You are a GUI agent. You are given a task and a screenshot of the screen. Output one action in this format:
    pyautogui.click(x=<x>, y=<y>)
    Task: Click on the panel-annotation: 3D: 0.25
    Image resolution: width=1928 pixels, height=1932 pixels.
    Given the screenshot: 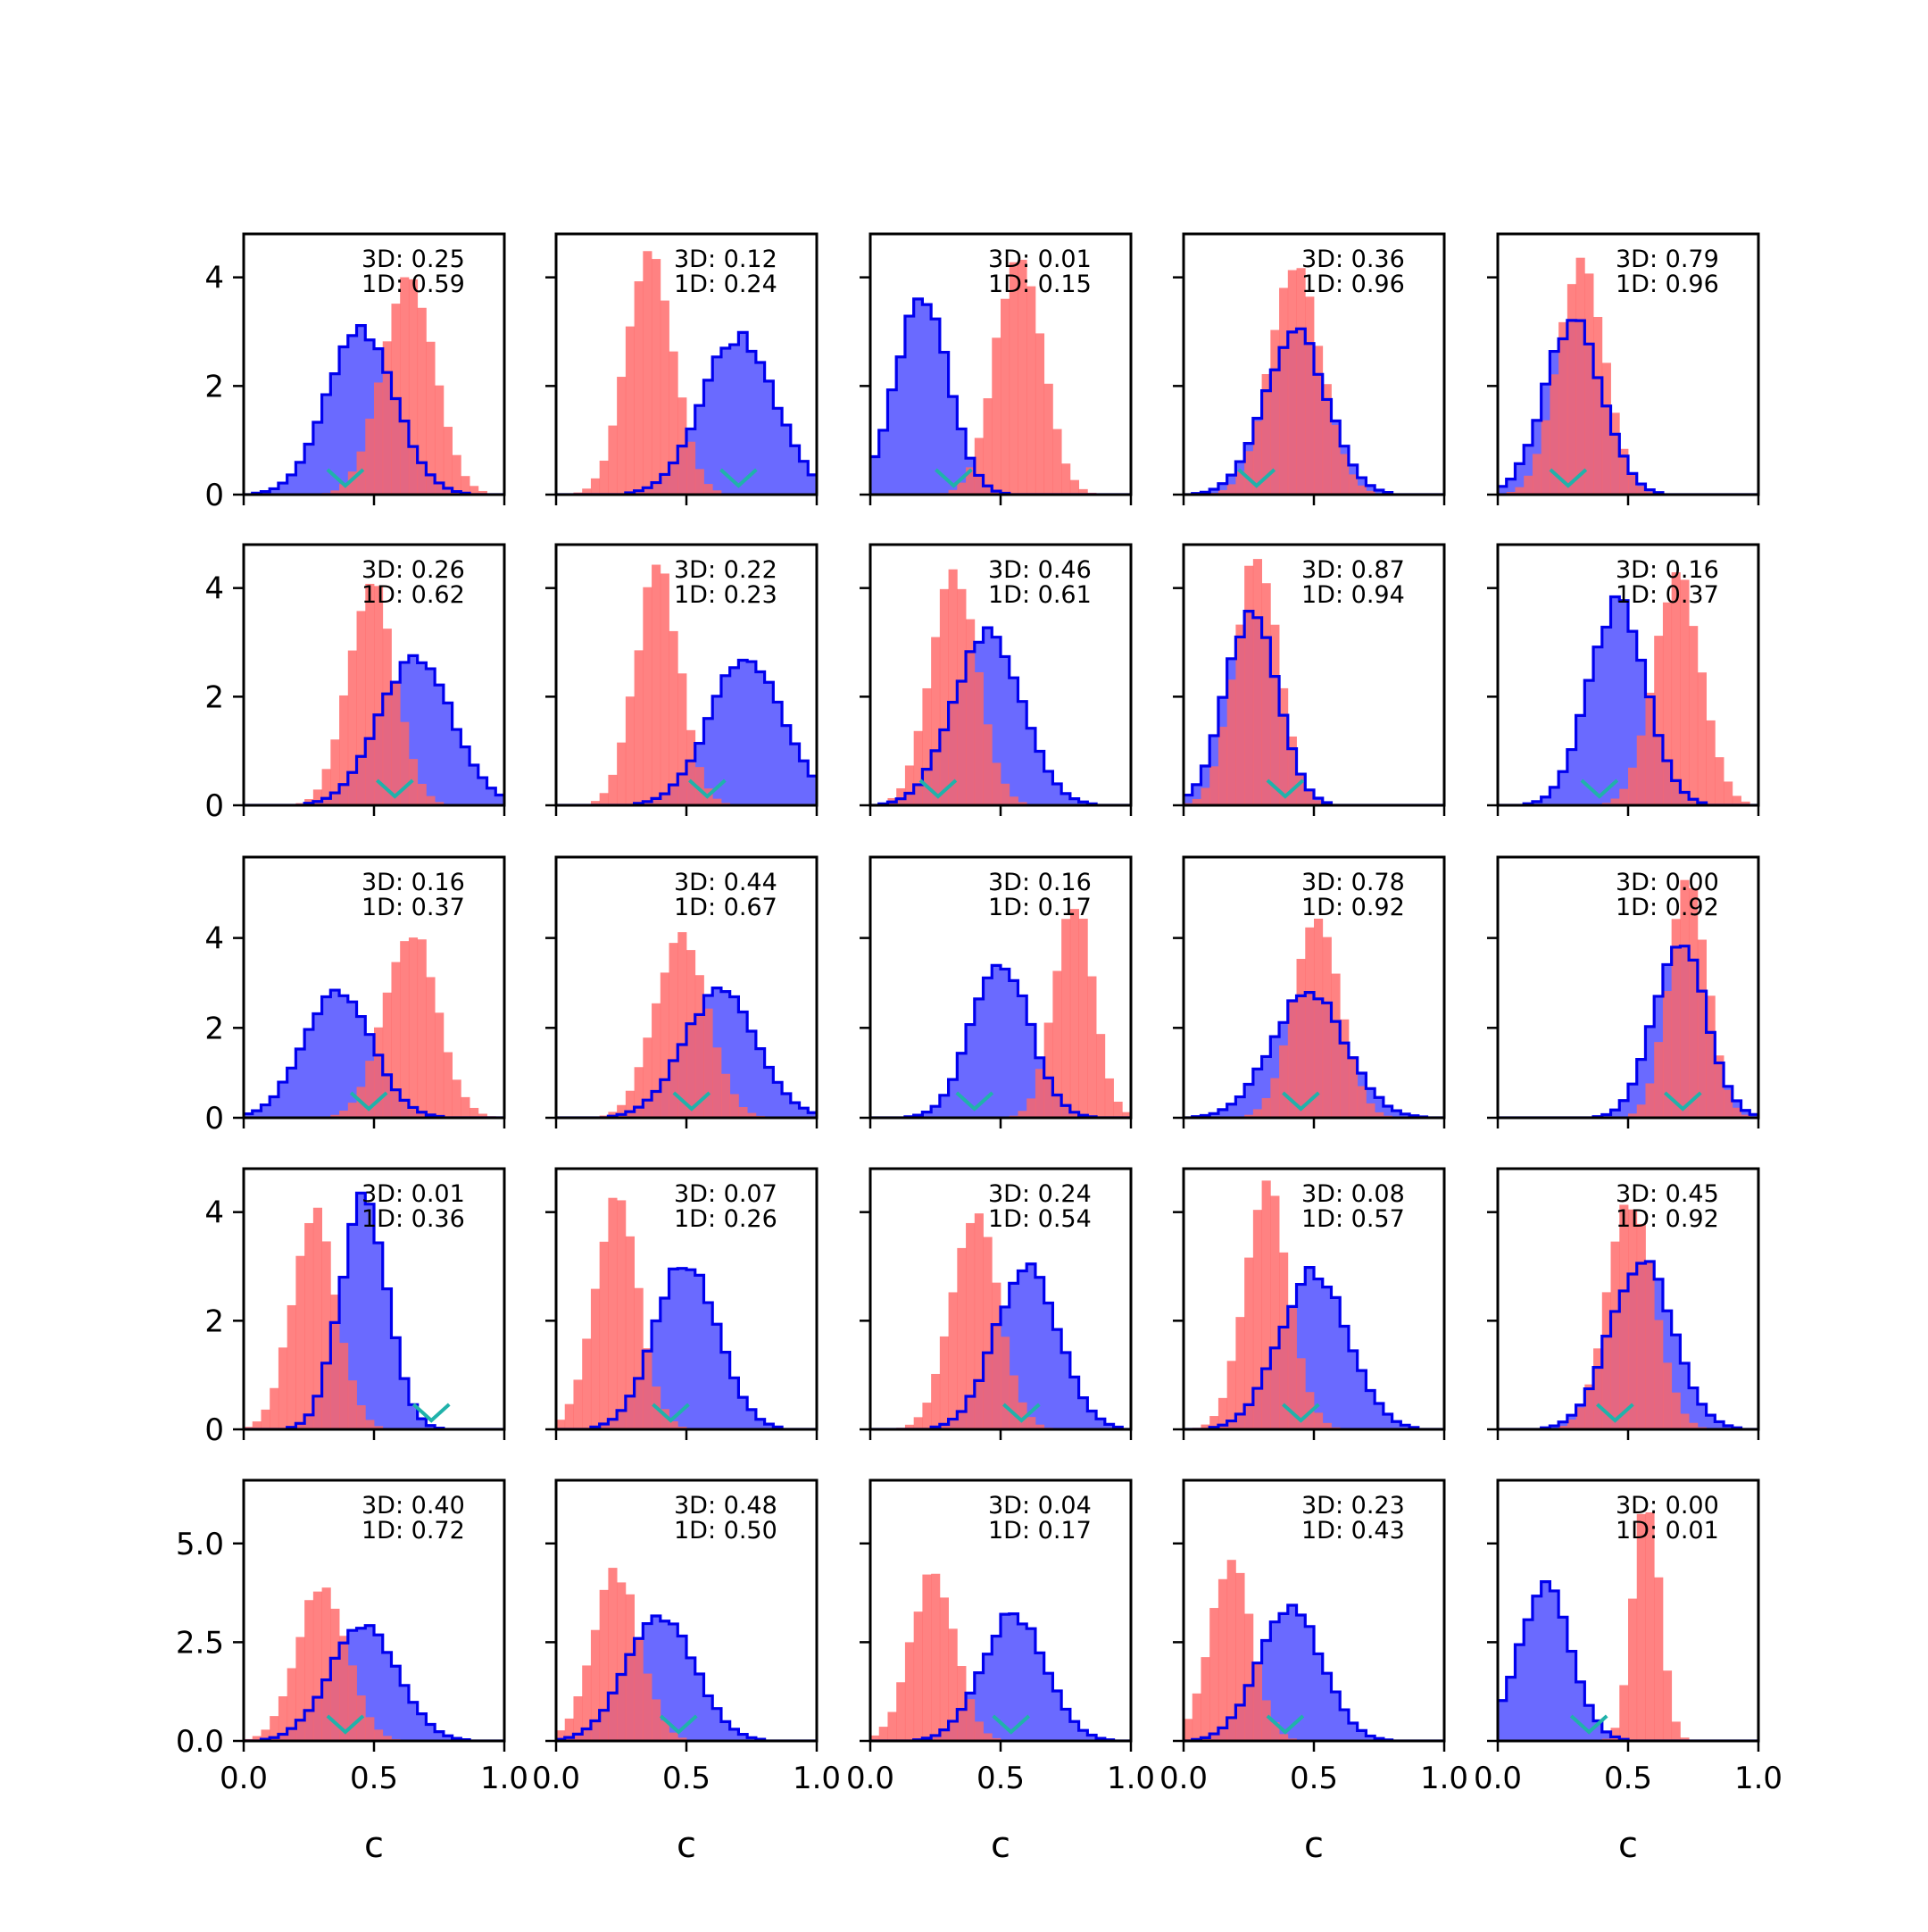 What is the action you would take?
    pyautogui.click(x=413, y=259)
    